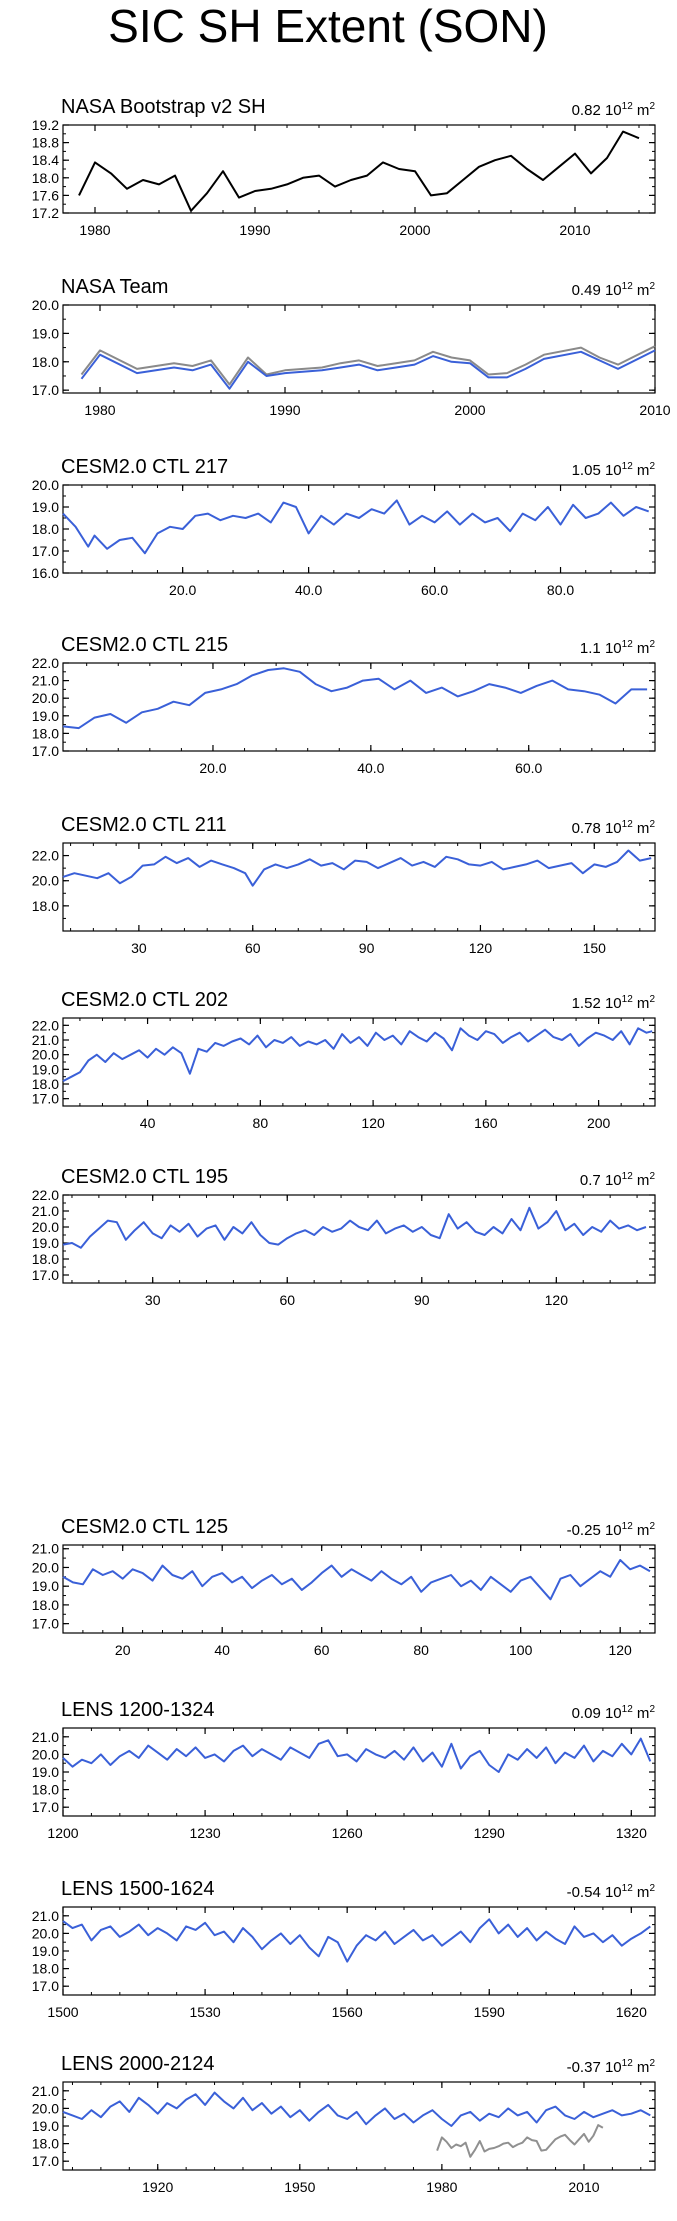  Describe the element at coordinates (157, 2187) in the screenshot. I see `x-tick-label: 1920` at that location.